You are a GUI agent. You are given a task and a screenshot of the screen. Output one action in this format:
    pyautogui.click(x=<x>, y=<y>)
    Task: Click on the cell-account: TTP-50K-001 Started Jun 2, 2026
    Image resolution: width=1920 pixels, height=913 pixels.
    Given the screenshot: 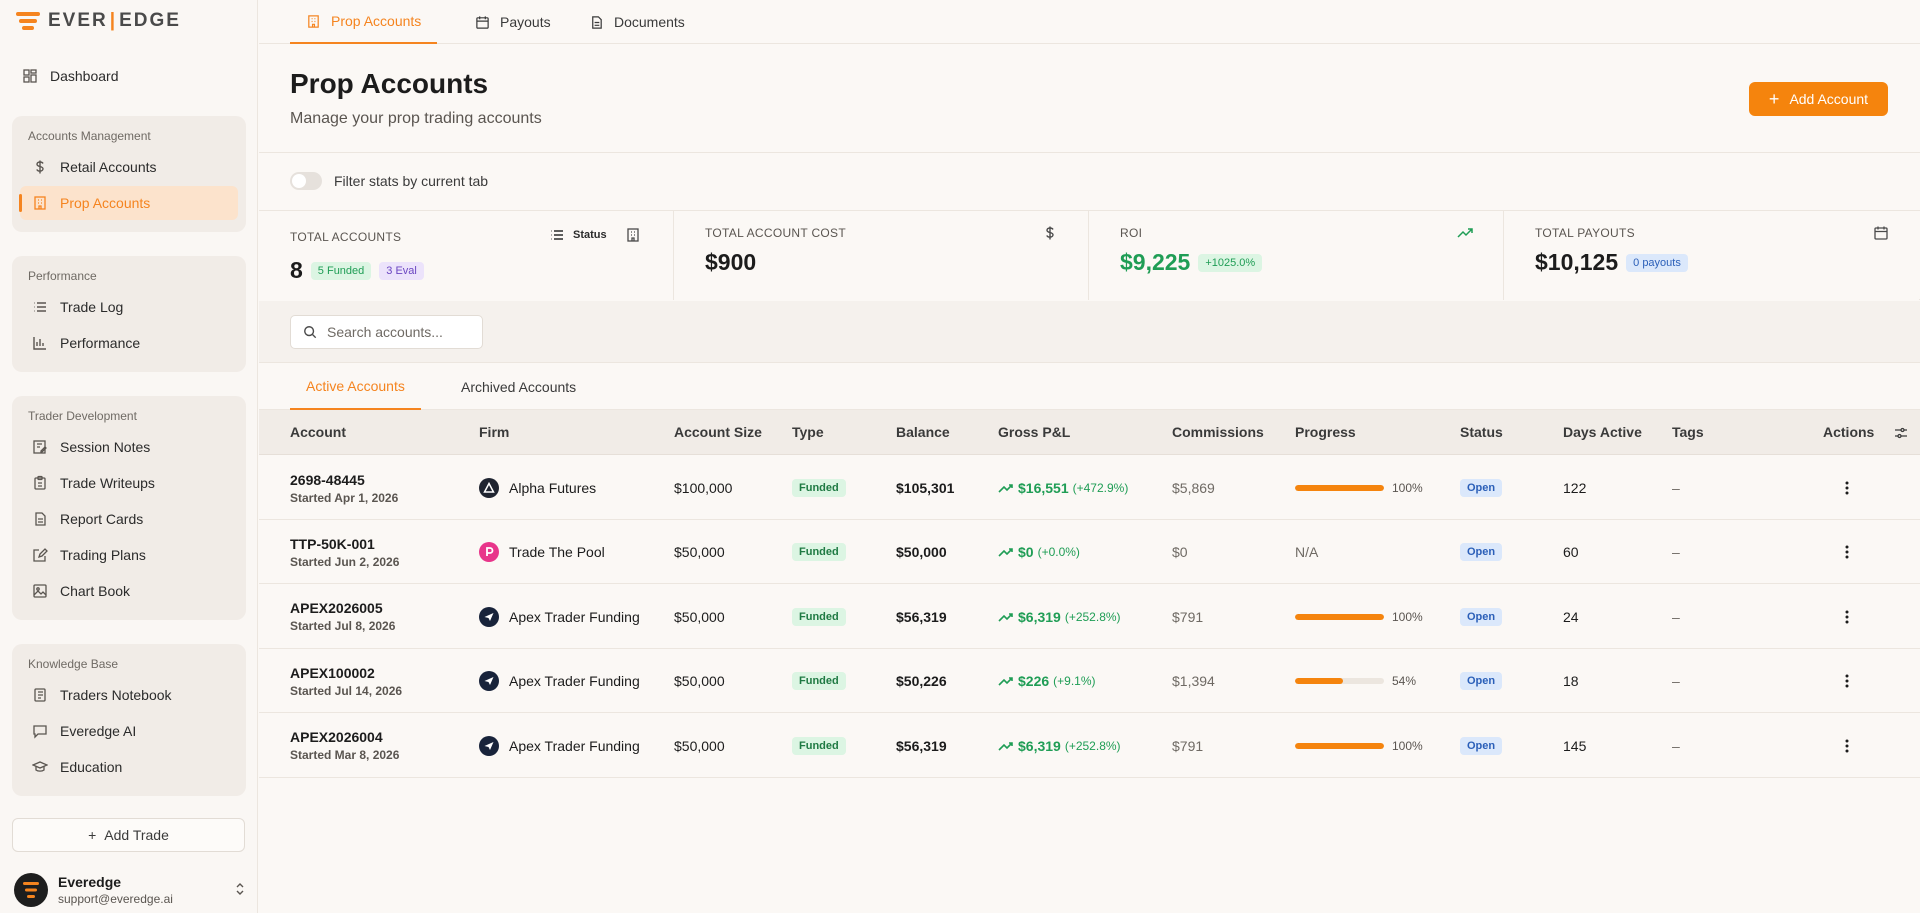 What is the action you would take?
    pyautogui.click(x=344, y=552)
    